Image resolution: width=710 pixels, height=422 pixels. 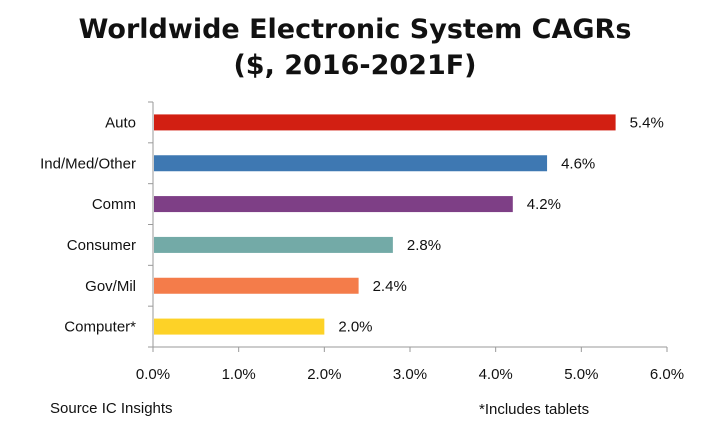 What do you see at coordinates (390, 286) in the screenshot?
I see `data-label: 2.4%` at bounding box center [390, 286].